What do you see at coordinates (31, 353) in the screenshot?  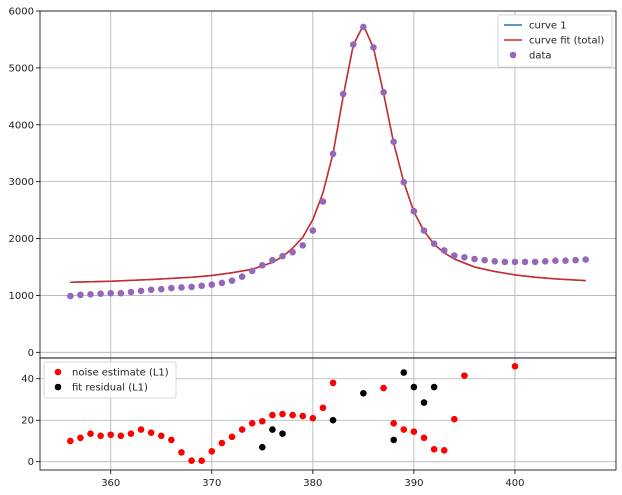 I see `top-y-tick-label: 0` at bounding box center [31, 353].